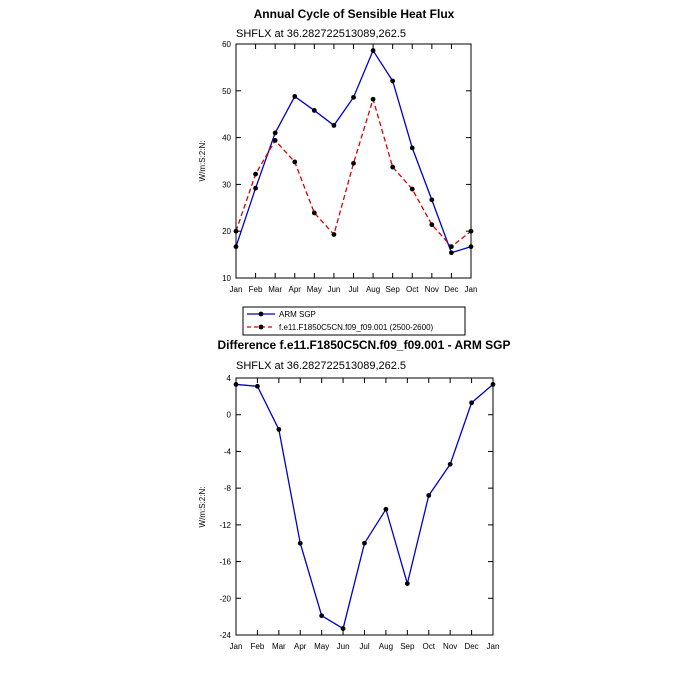  What do you see at coordinates (225, 562) in the screenshot?
I see `bottom-ytick-label: -16` at bounding box center [225, 562].